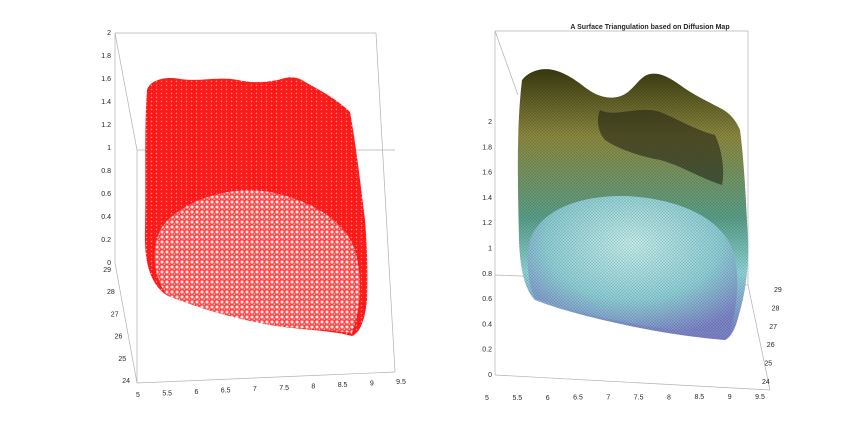  I want to click on right-x-tick-label: 8.5, so click(699, 397).